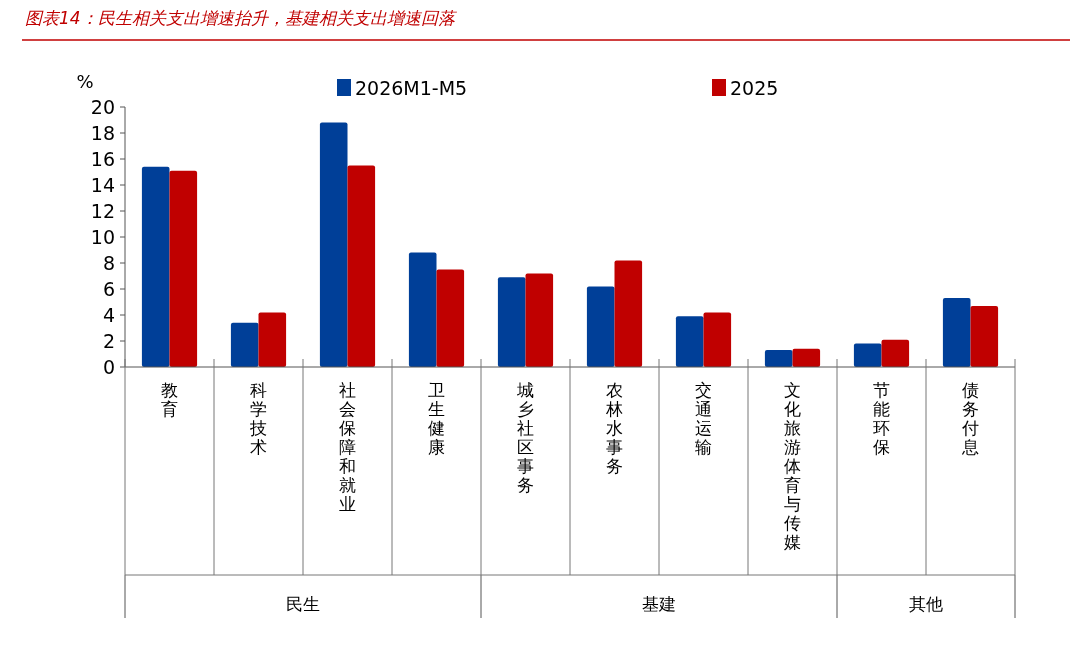 Image resolution: width=1080 pixels, height=651 pixels. What do you see at coordinates (102, 107) in the screenshot?
I see `y-tick-label: 20` at bounding box center [102, 107].